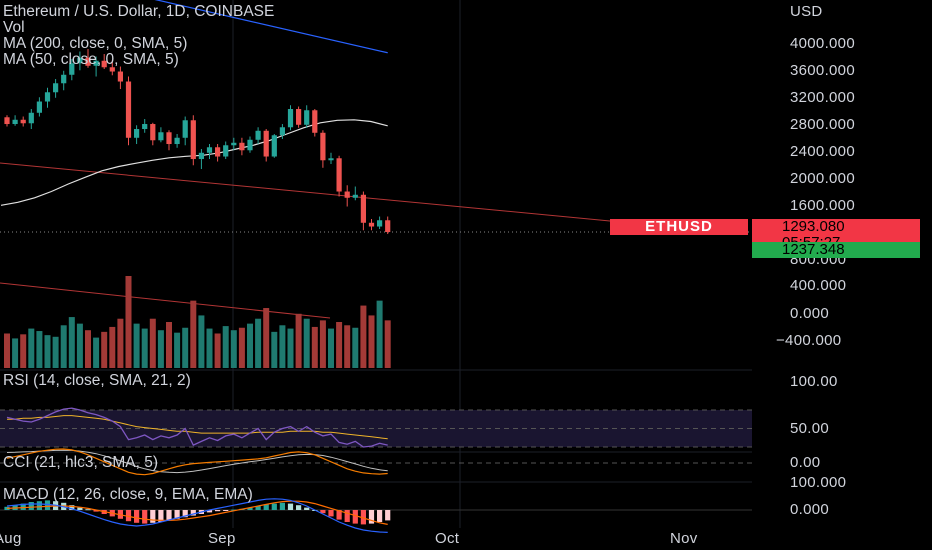 Image resolution: width=932 pixels, height=550 pixels. I want to click on volume-tick-0: 0.000, so click(810, 313).